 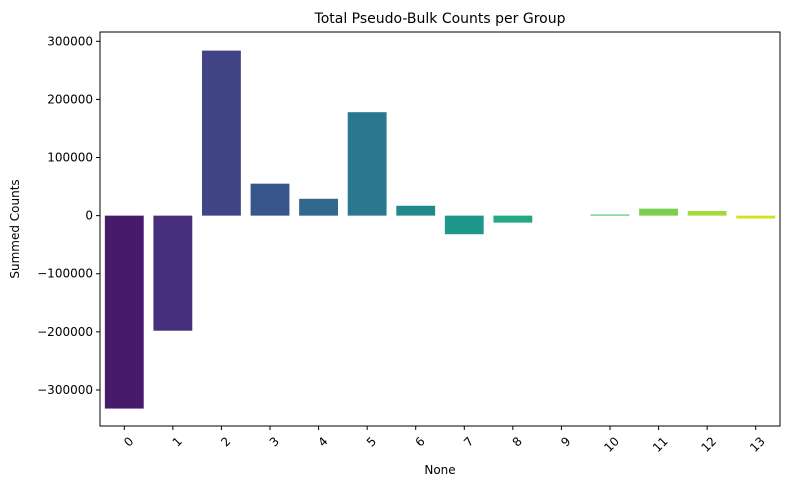 I want to click on x-tick-label: 12, so click(x=708, y=444).